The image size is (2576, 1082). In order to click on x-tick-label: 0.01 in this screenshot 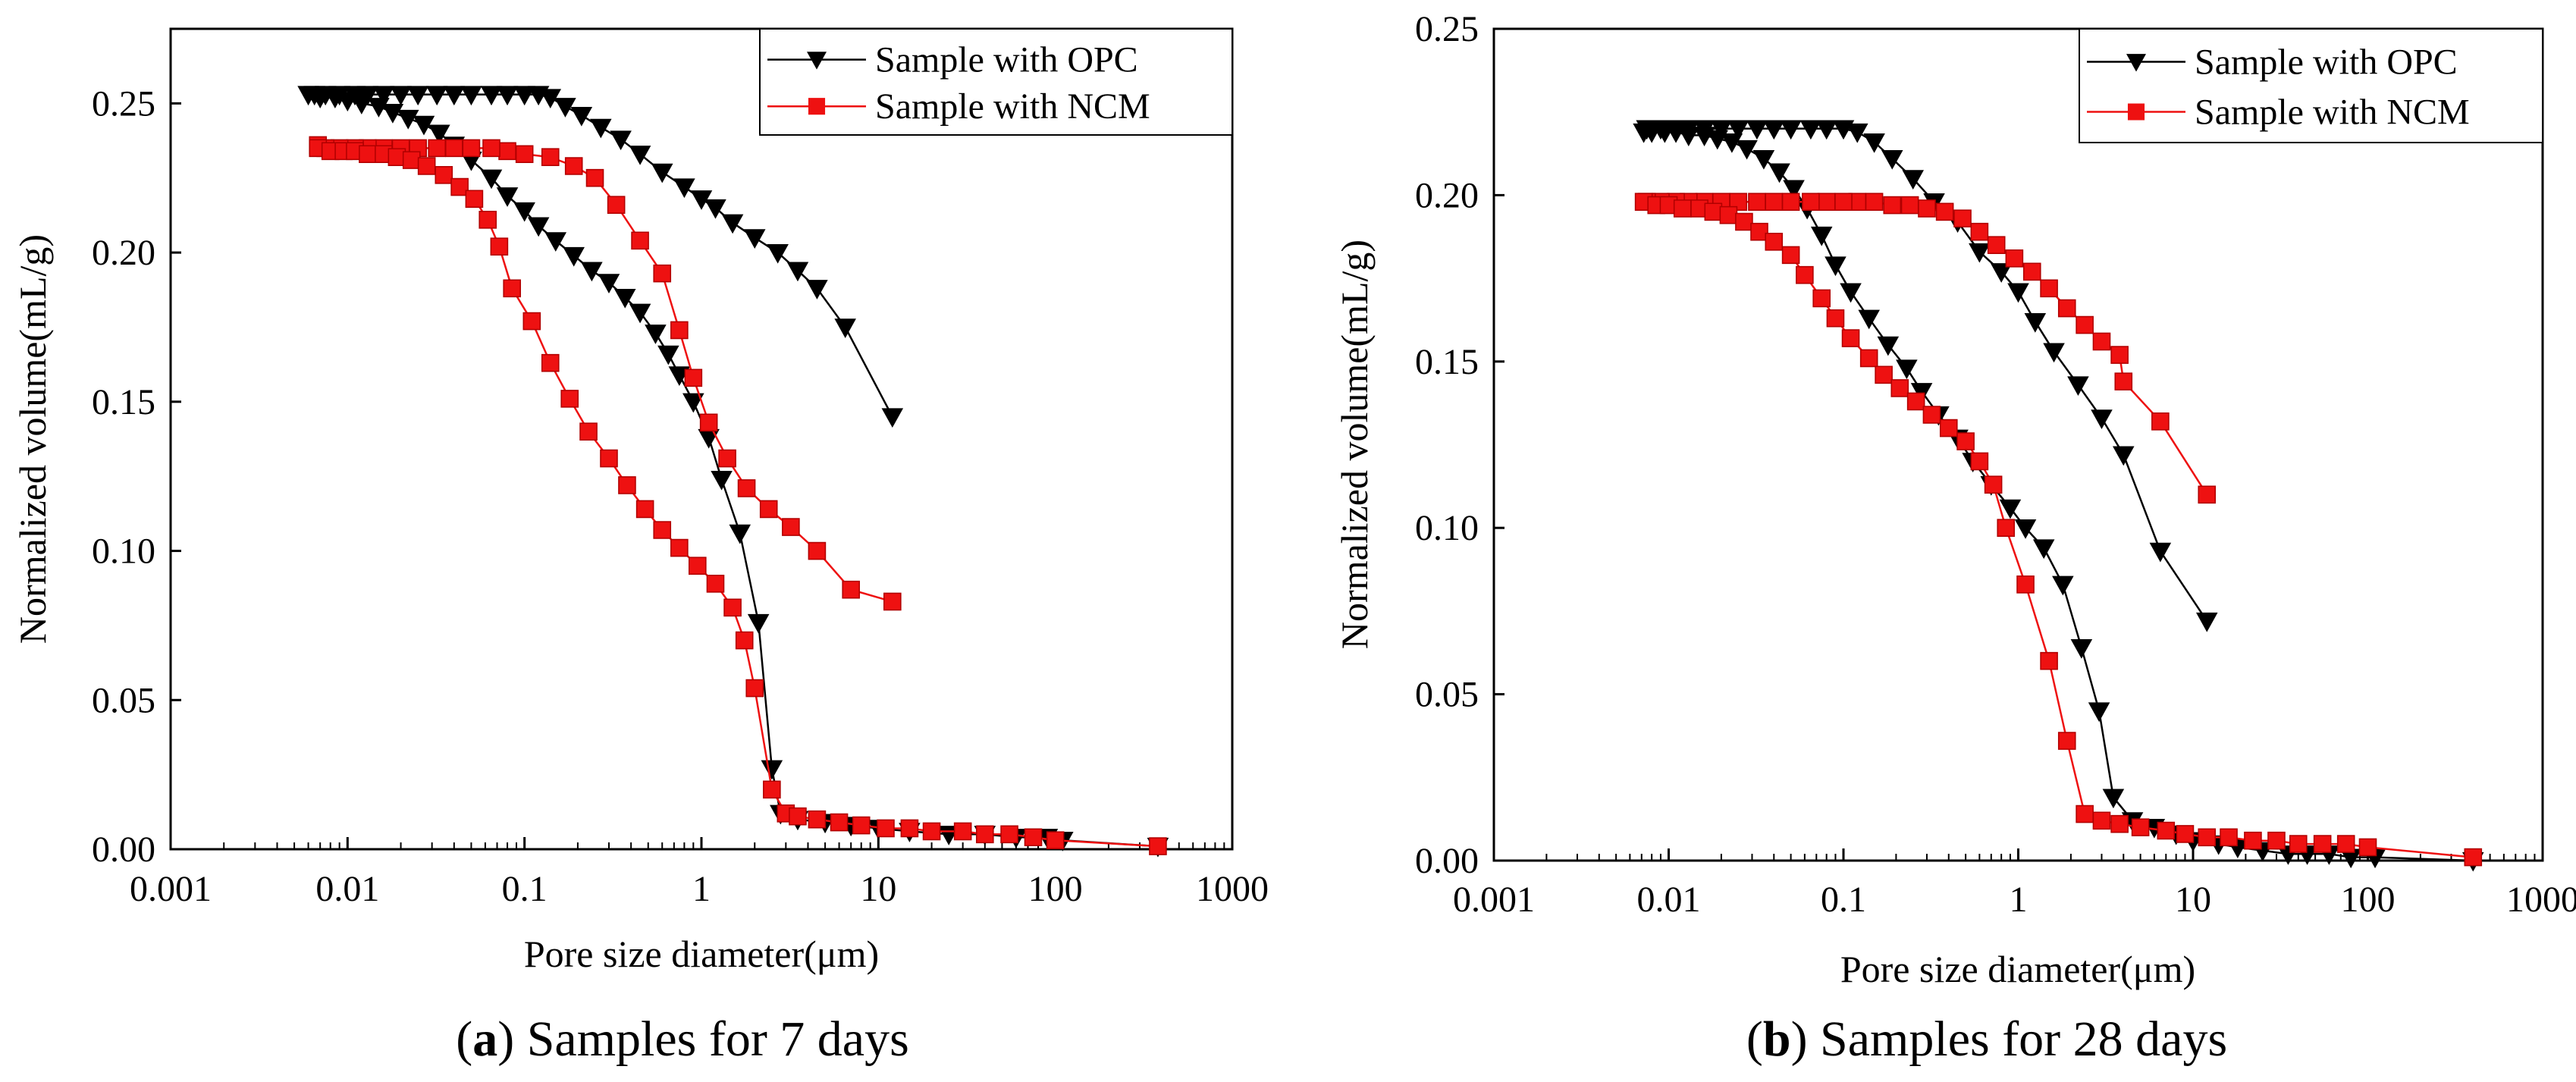, I will do `click(347, 889)`.